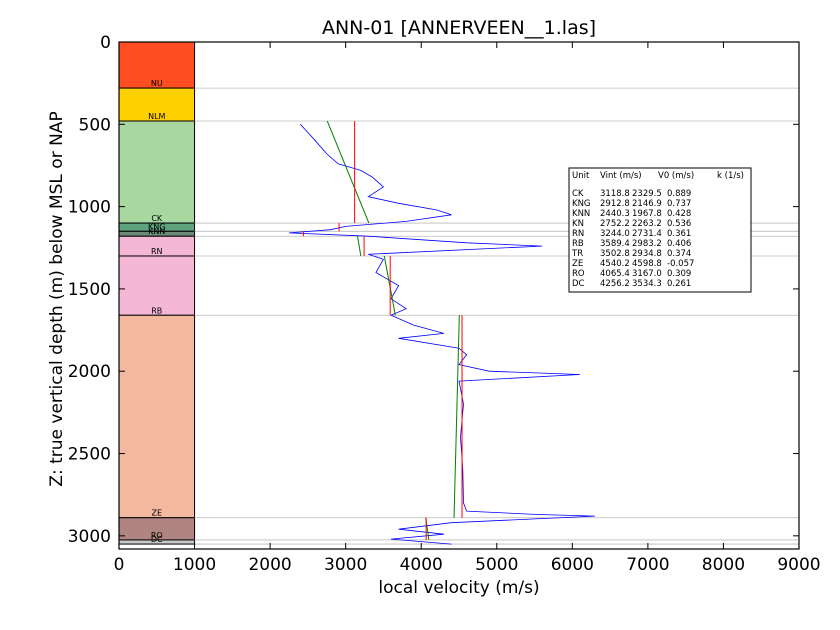  I want to click on table-cell: TR, so click(577, 254).